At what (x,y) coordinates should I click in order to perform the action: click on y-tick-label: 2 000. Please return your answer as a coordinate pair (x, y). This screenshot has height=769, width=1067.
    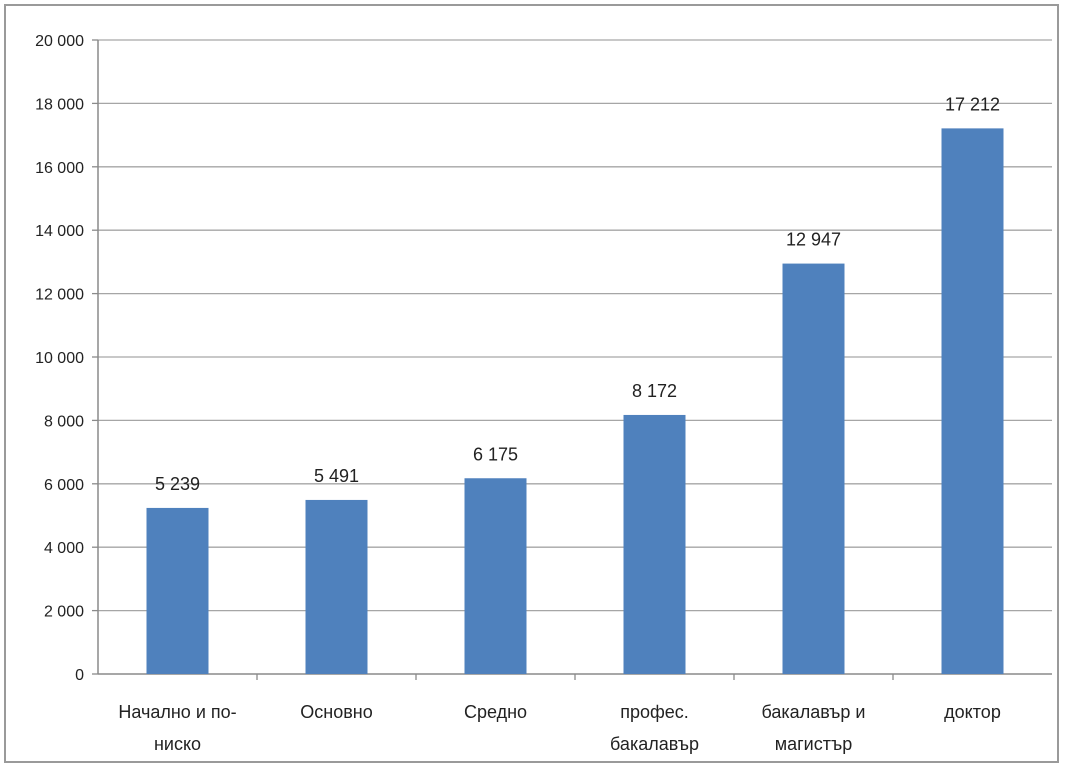
    Looking at the image, I should click on (64, 612).